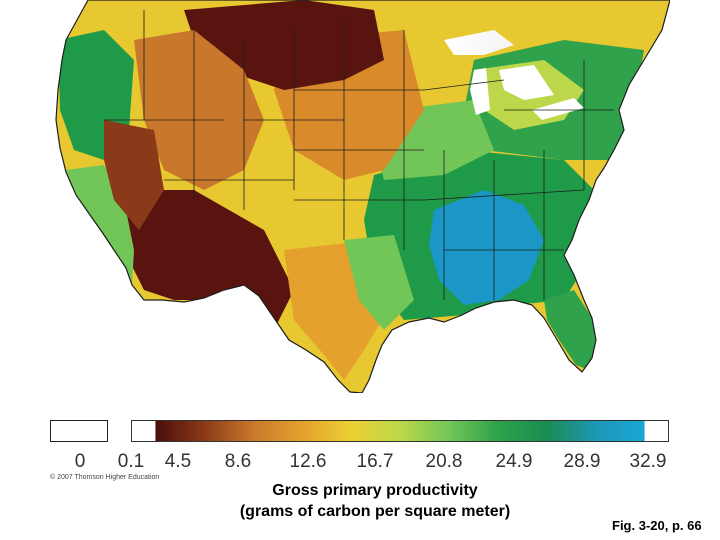 The width and height of the screenshot is (720, 540). I want to click on legend-tick: 28.9, so click(582, 461).